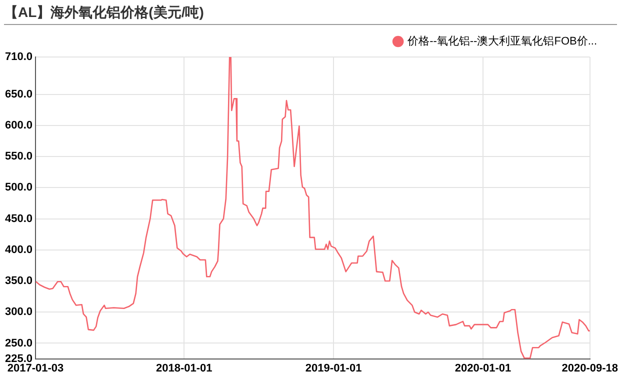 This screenshot has height=378, width=621. I want to click on y-tick-label: 600.0, so click(18, 125).